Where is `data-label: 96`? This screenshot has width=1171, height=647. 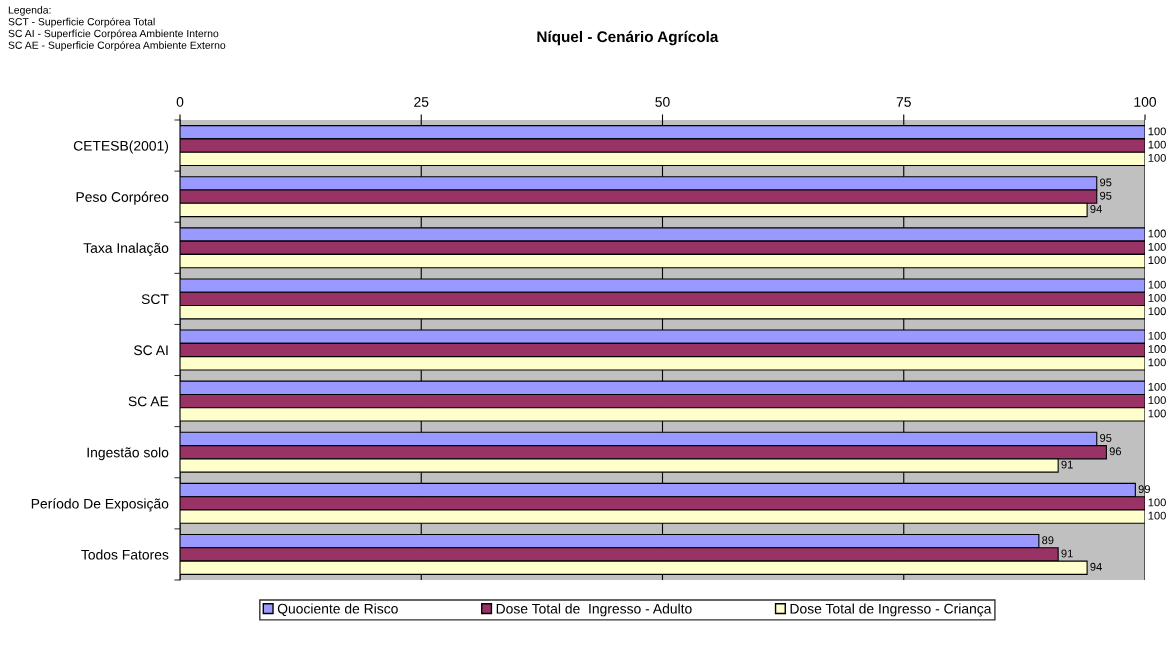
data-label: 96 is located at coordinates (1115, 451).